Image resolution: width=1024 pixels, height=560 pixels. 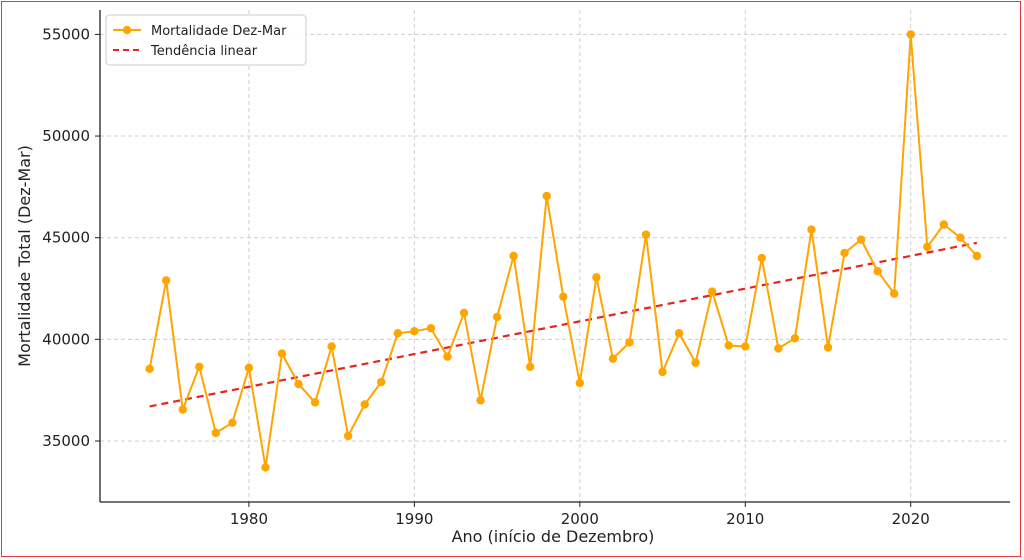 I want to click on y-tick-label: 45000, so click(x=66, y=238).